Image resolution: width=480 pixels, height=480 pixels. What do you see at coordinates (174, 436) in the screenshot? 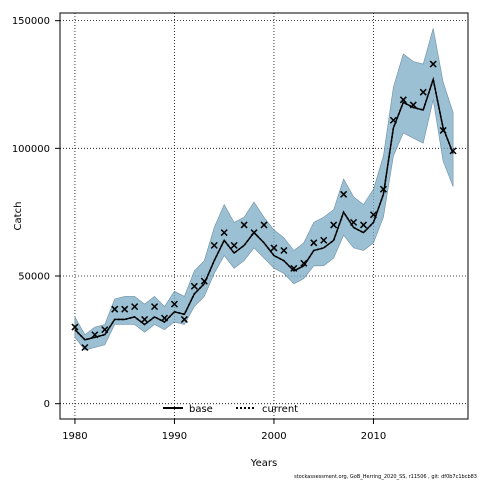
I see `x-tick-label: 1990` at bounding box center [174, 436].